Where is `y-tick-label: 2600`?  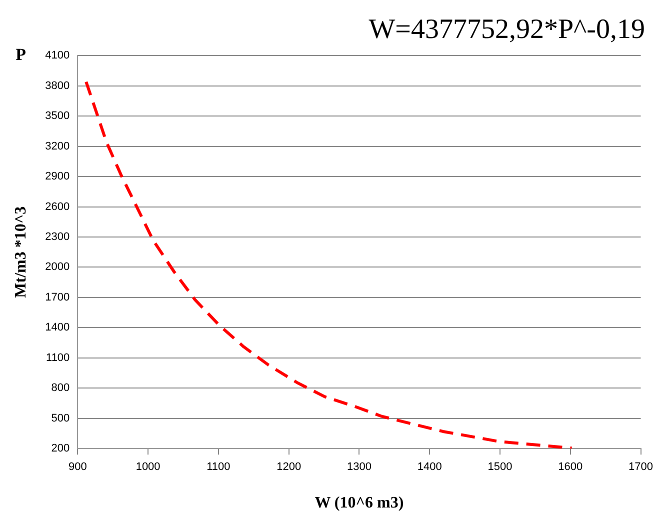
y-tick-label: 2600 is located at coordinates (57, 206).